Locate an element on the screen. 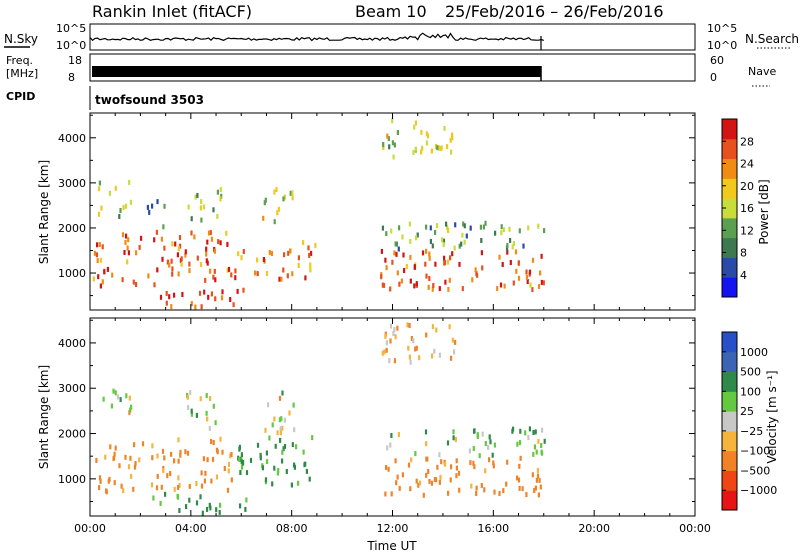 This screenshot has height=554, width=800. freq-label-line2: [MHz] is located at coordinates (22, 73).